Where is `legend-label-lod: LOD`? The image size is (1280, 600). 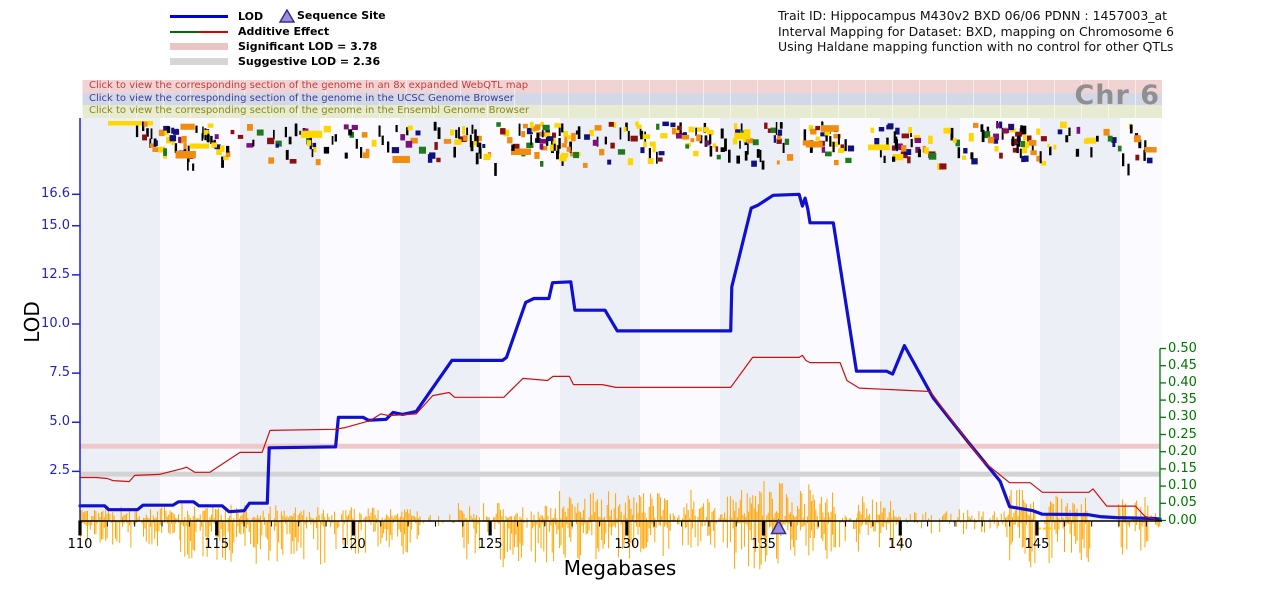
legend-label-lod: LOD is located at coordinates (251, 16).